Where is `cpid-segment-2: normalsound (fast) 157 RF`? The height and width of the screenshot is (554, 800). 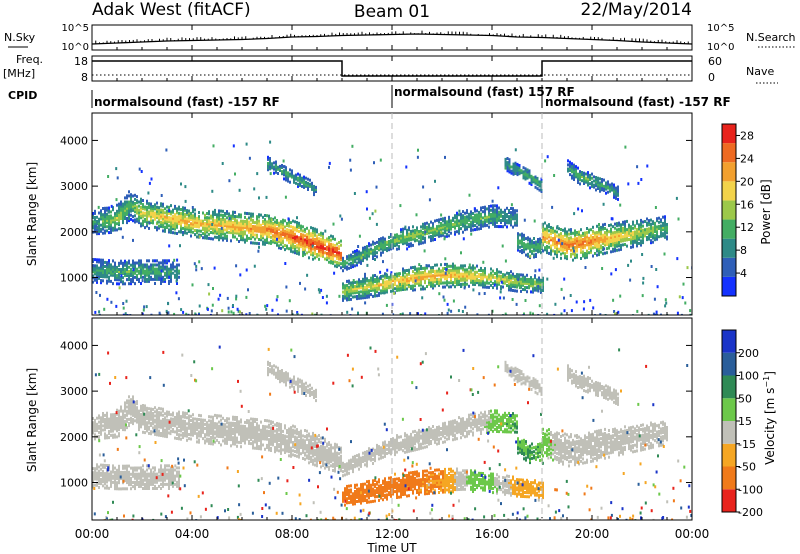 cpid-segment-2: normalsound (fast) 157 RF is located at coordinates (484, 92).